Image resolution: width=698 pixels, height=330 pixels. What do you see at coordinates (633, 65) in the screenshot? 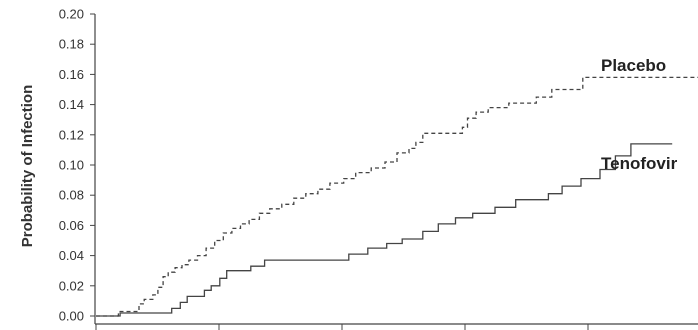
I see `series-label-placebo: Placebo` at bounding box center [633, 65].